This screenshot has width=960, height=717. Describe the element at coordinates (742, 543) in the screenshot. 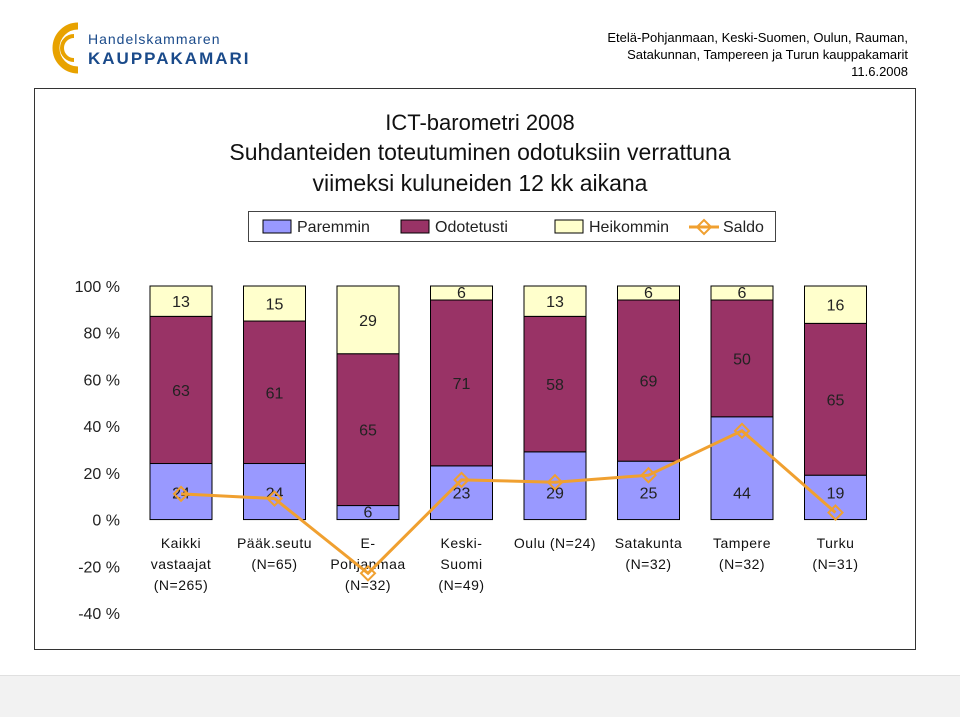

I see `category-label: Tampere` at that location.